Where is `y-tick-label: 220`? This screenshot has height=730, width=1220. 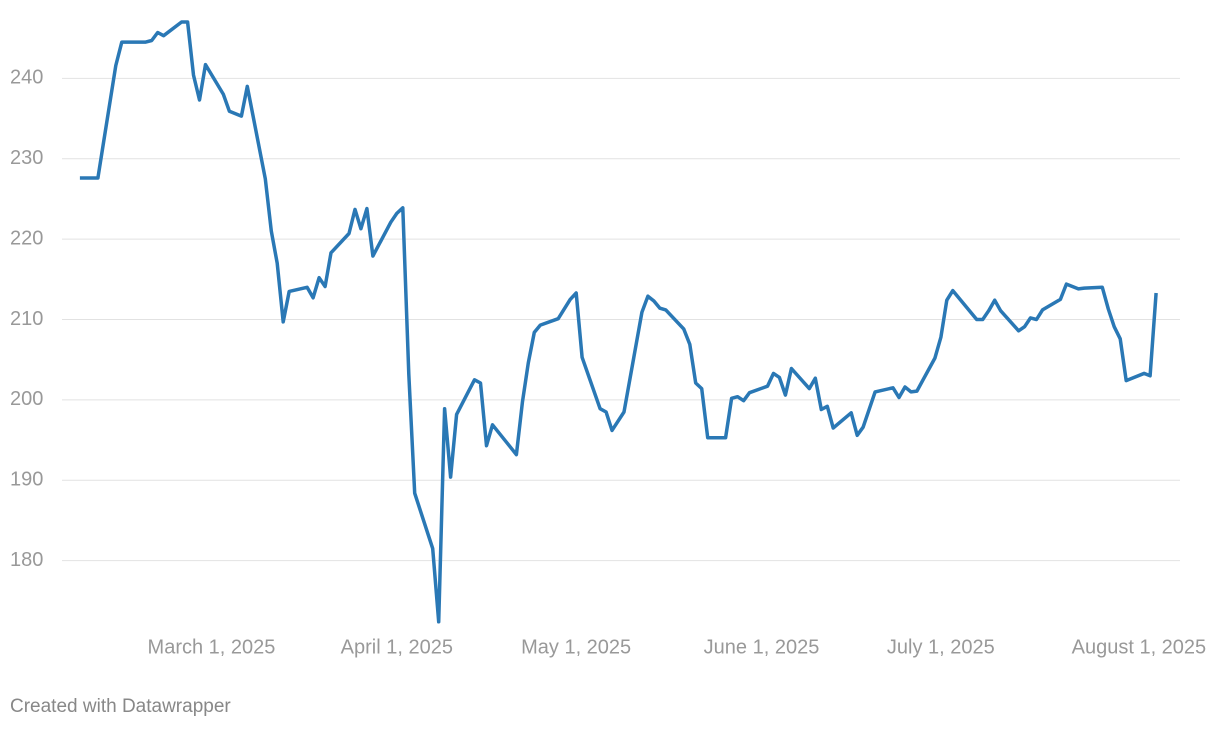
y-tick-label: 220 is located at coordinates (26, 238).